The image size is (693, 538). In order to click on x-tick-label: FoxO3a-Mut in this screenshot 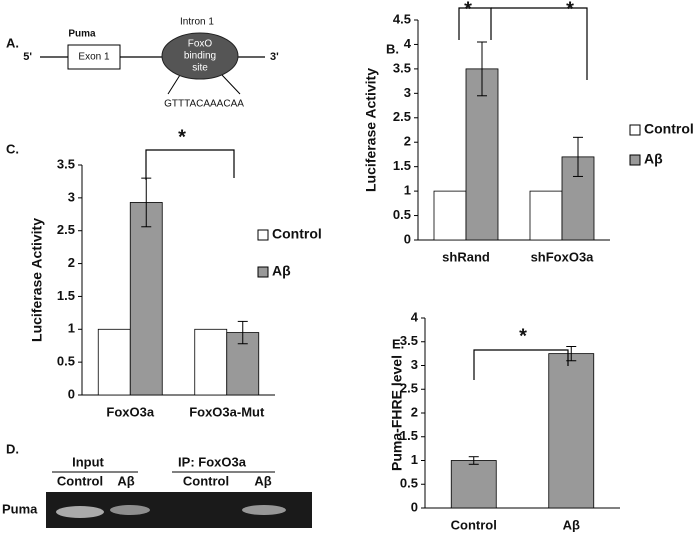, I will do `click(227, 411)`.